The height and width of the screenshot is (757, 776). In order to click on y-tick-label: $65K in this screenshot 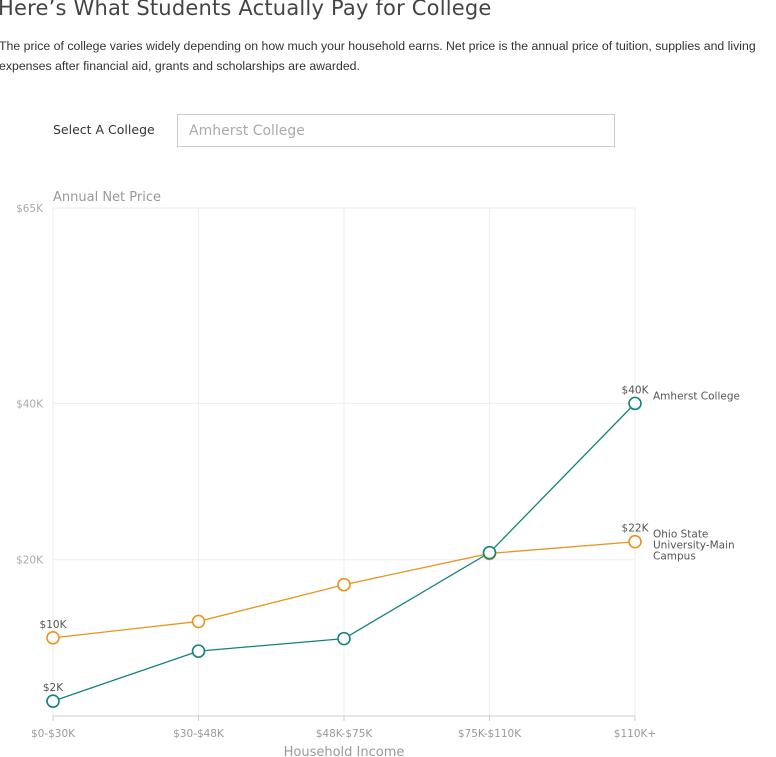, I will do `click(30, 209)`.